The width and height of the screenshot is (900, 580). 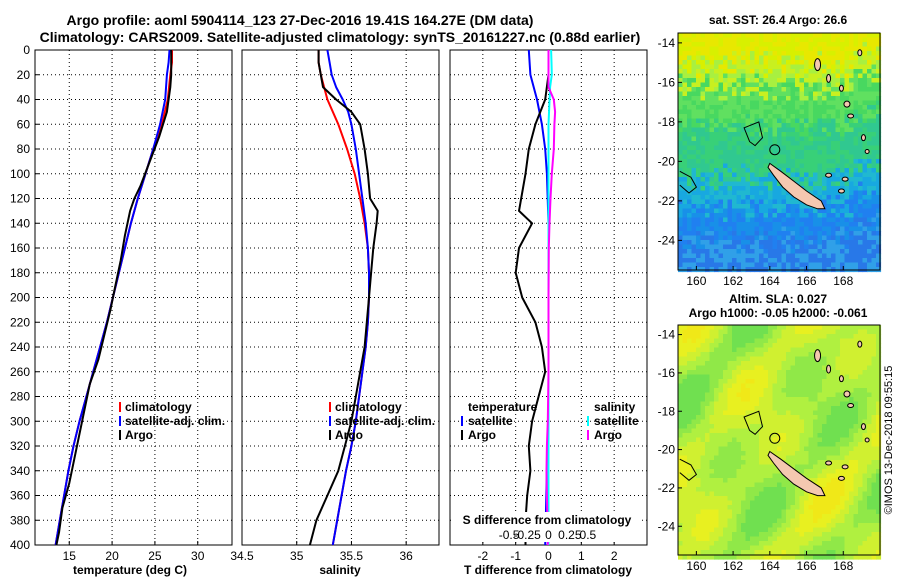 What do you see at coordinates (778, 299) in the screenshot?
I see `sla-map-title-line-1: Altim. SLA: 0.027` at bounding box center [778, 299].